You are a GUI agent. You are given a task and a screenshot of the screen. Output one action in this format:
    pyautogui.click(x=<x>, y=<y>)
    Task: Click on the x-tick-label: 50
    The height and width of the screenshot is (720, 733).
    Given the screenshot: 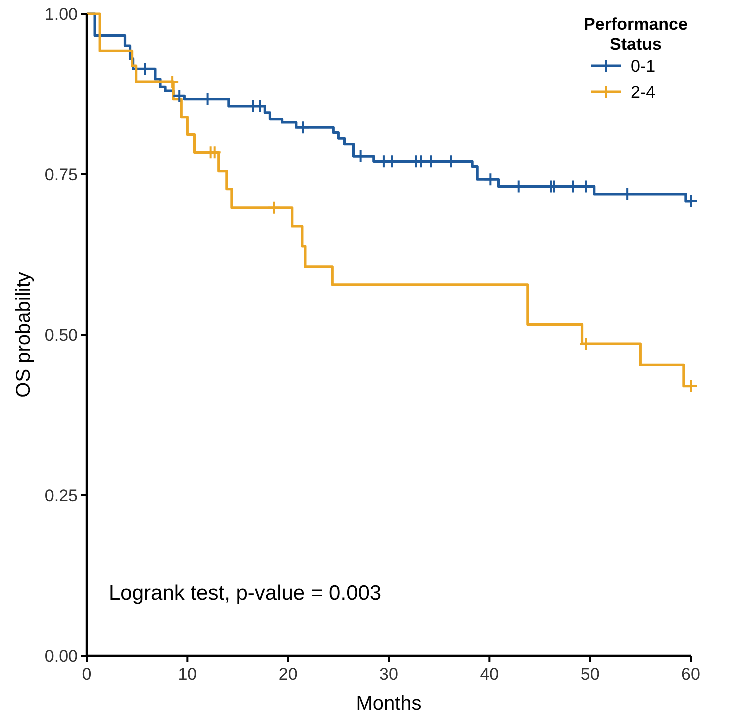 What is the action you would take?
    pyautogui.click(x=590, y=674)
    